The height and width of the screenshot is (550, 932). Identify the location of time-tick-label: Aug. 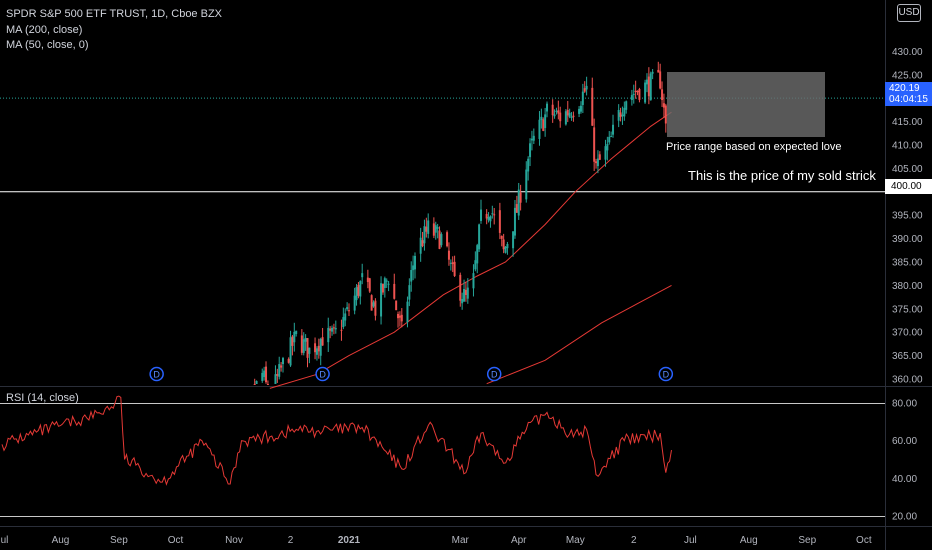
(61, 540).